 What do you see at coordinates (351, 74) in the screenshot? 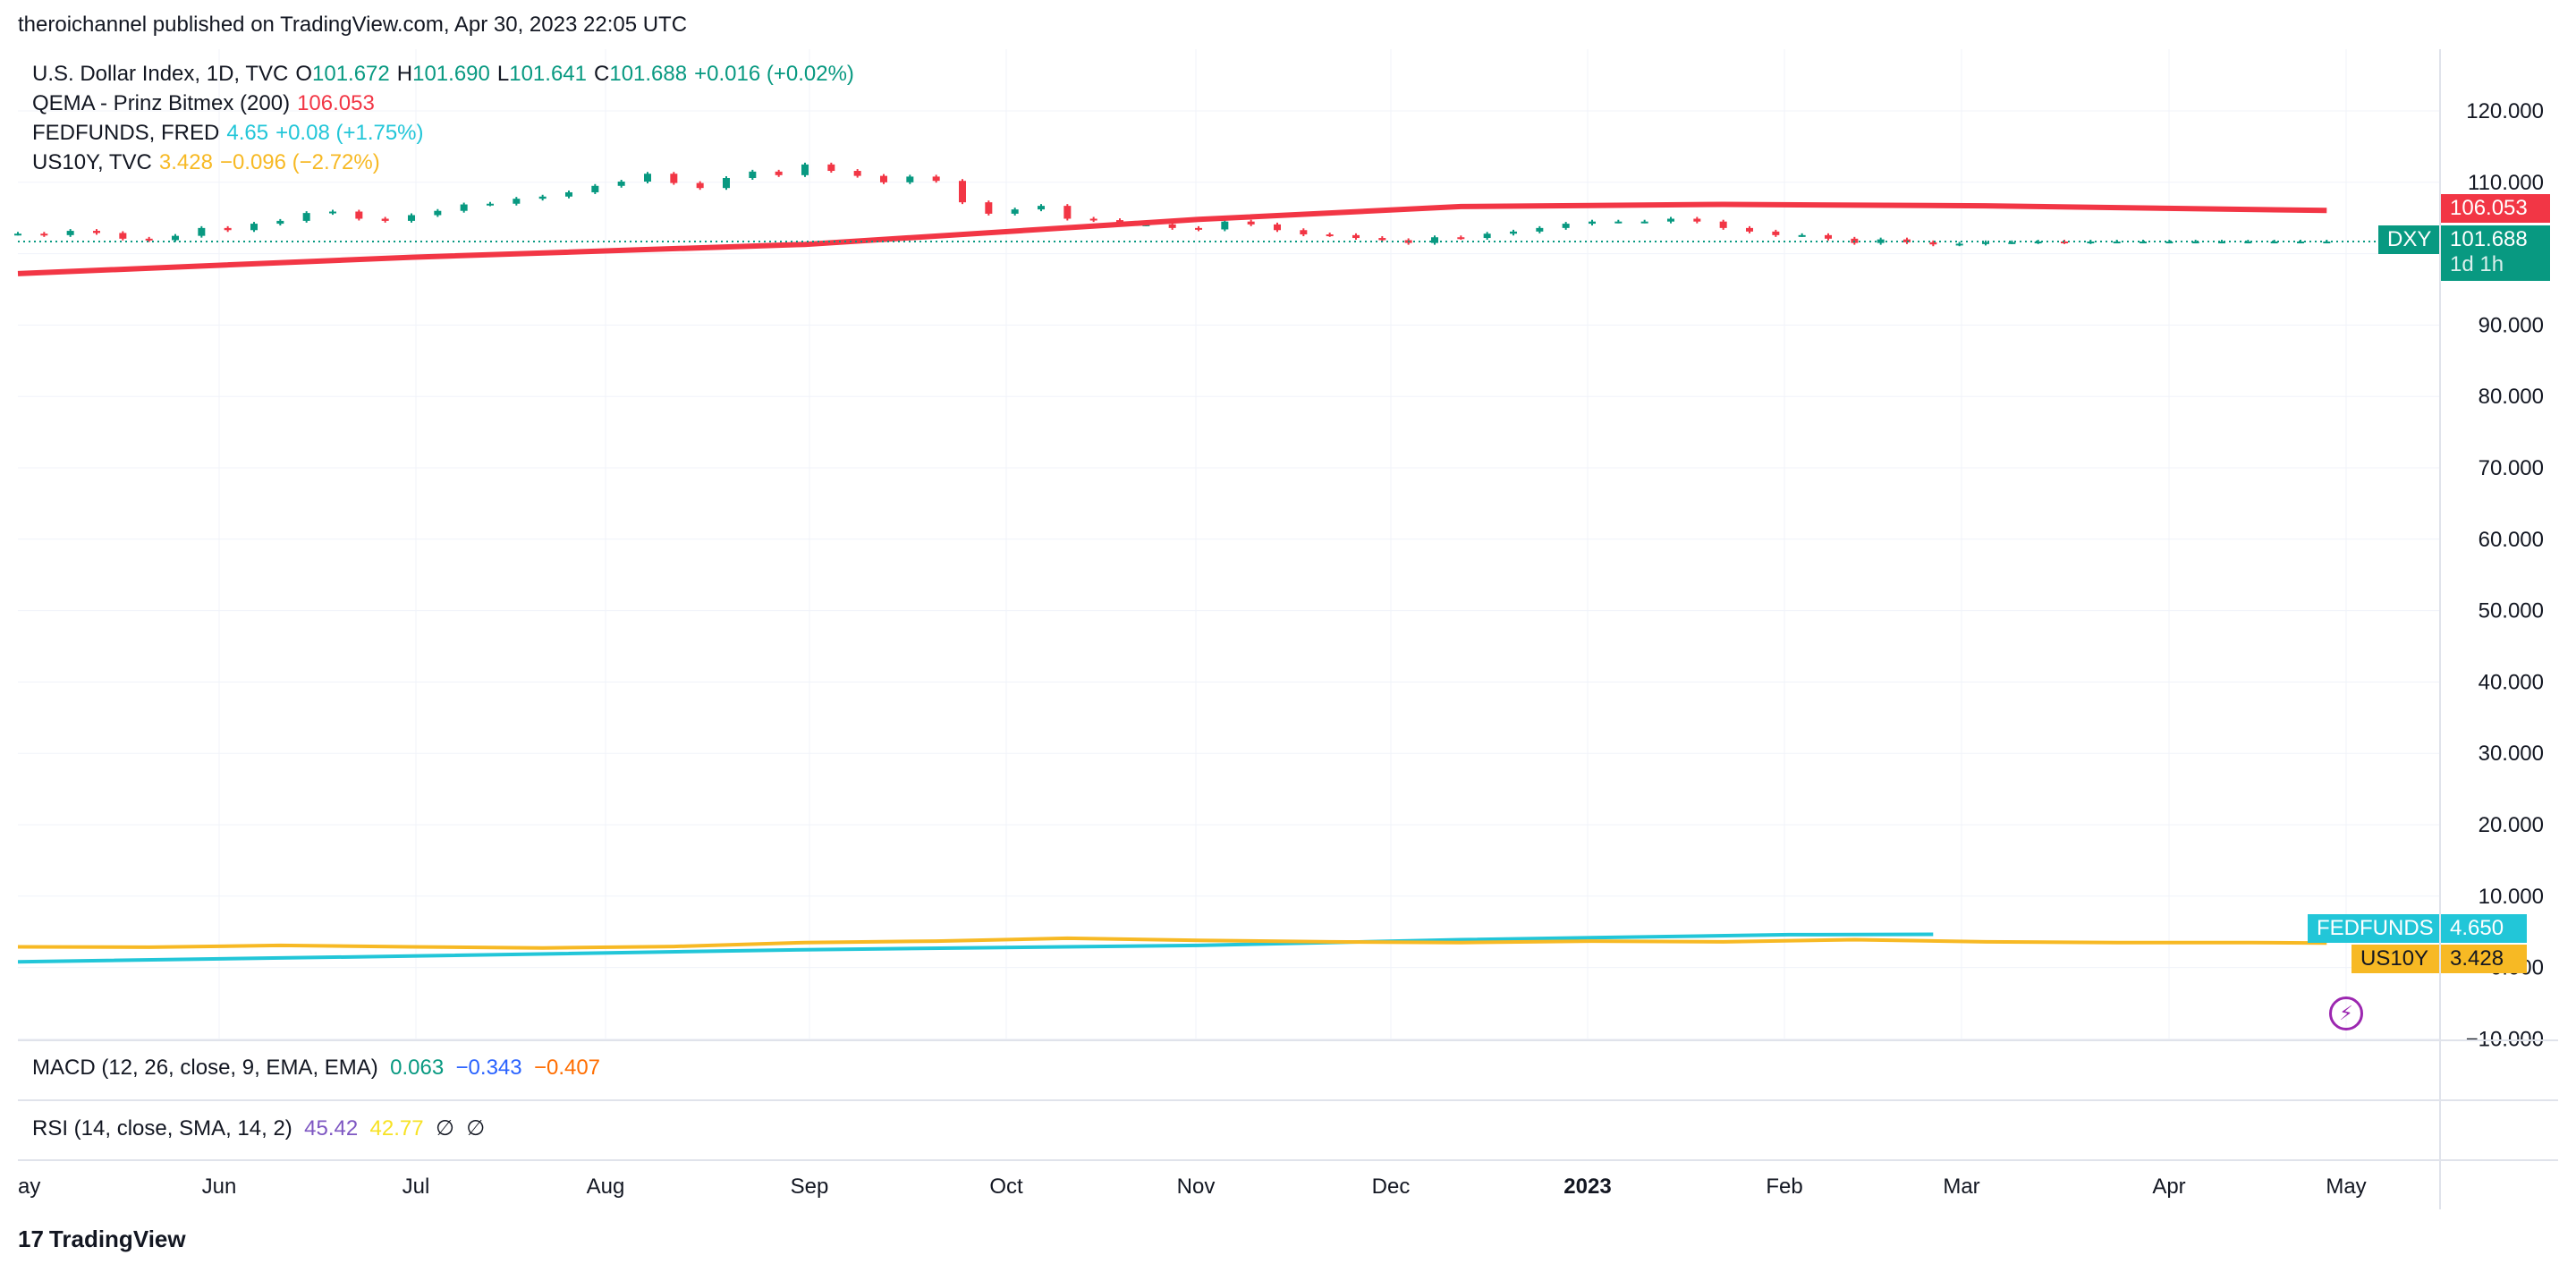
I see `open-value: 101.672` at bounding box center [351, 74].